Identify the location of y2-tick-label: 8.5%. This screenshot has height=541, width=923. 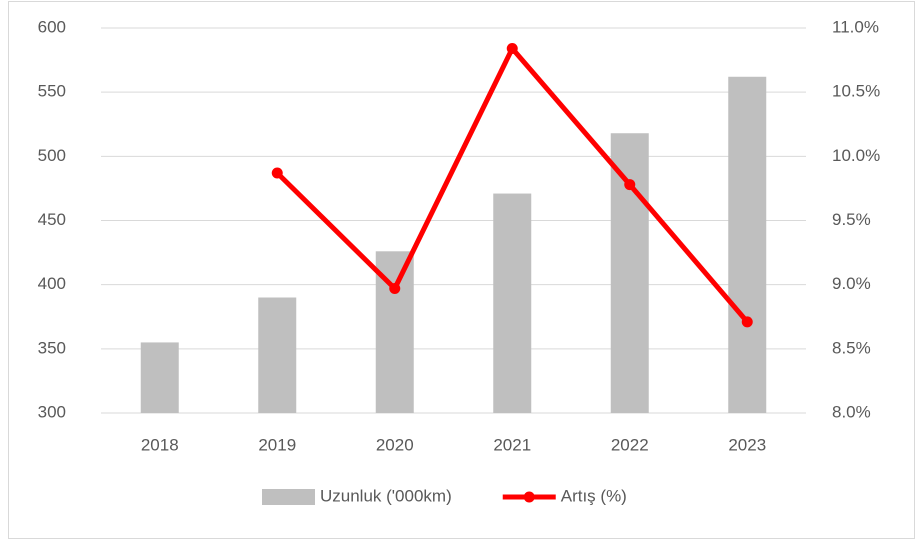
(851, 347).